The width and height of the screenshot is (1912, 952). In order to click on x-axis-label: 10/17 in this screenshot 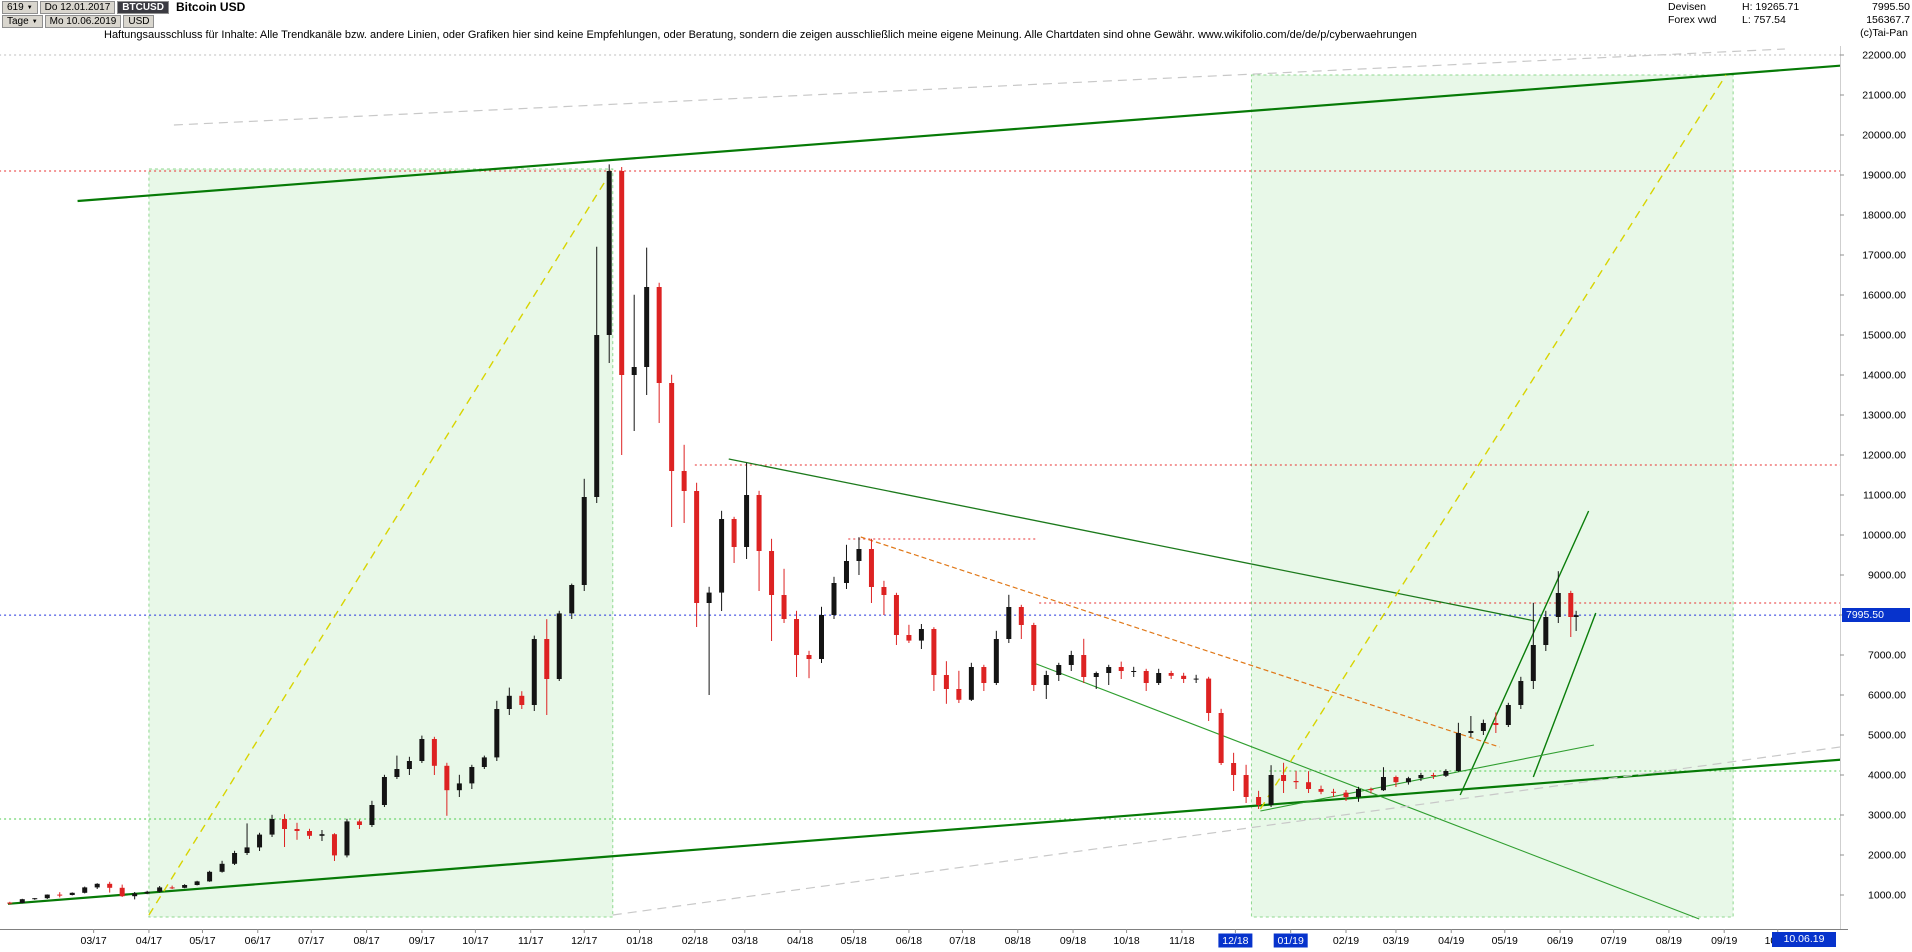, I will do `click(475, 941)`.